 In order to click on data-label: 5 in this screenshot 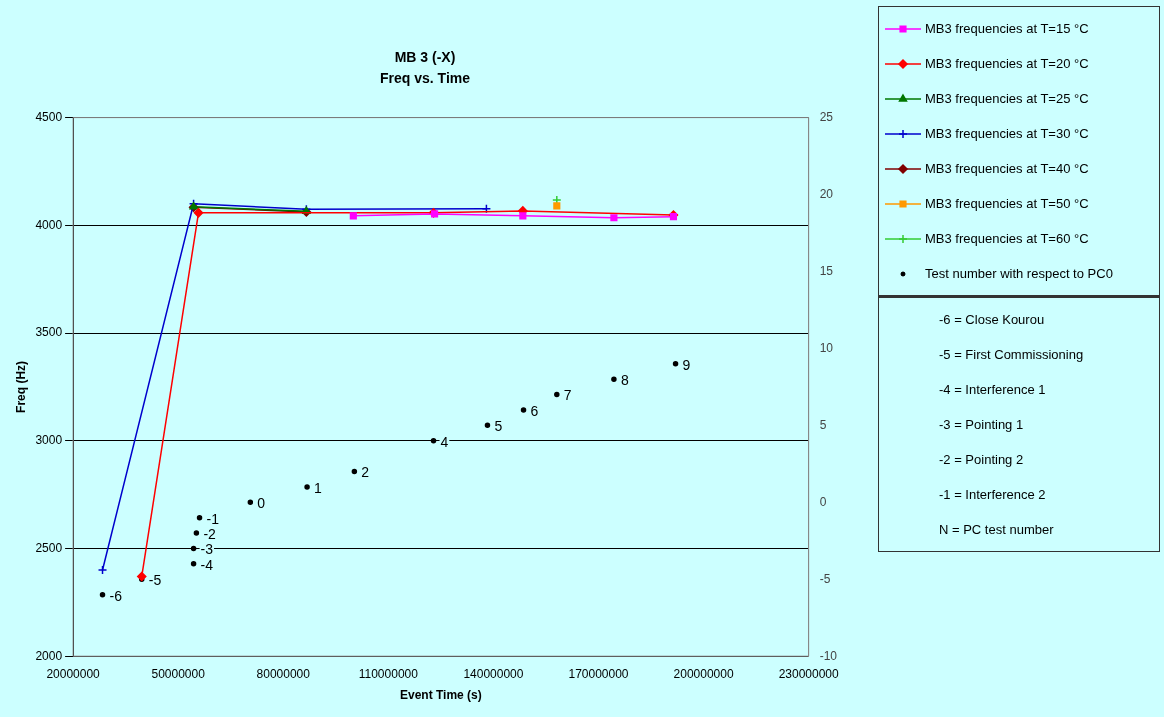, I will do `click(498, 426)`.